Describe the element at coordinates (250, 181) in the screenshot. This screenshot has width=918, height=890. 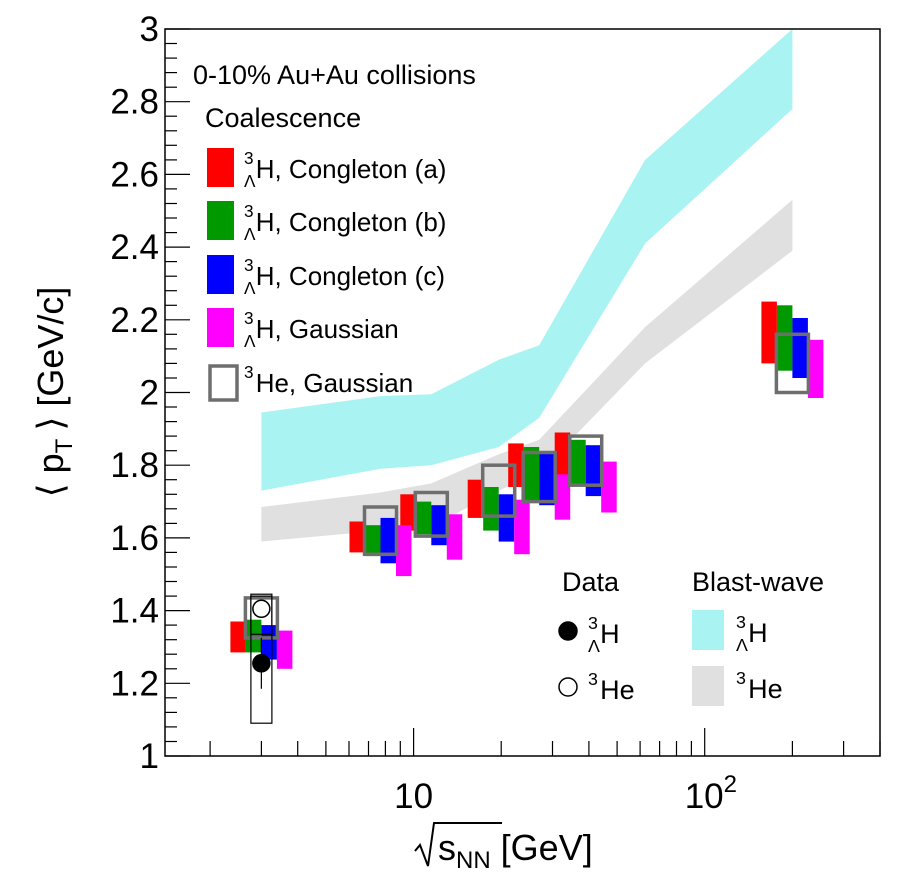
I see `legend-coal-label-0-sub: Λ` at that location.